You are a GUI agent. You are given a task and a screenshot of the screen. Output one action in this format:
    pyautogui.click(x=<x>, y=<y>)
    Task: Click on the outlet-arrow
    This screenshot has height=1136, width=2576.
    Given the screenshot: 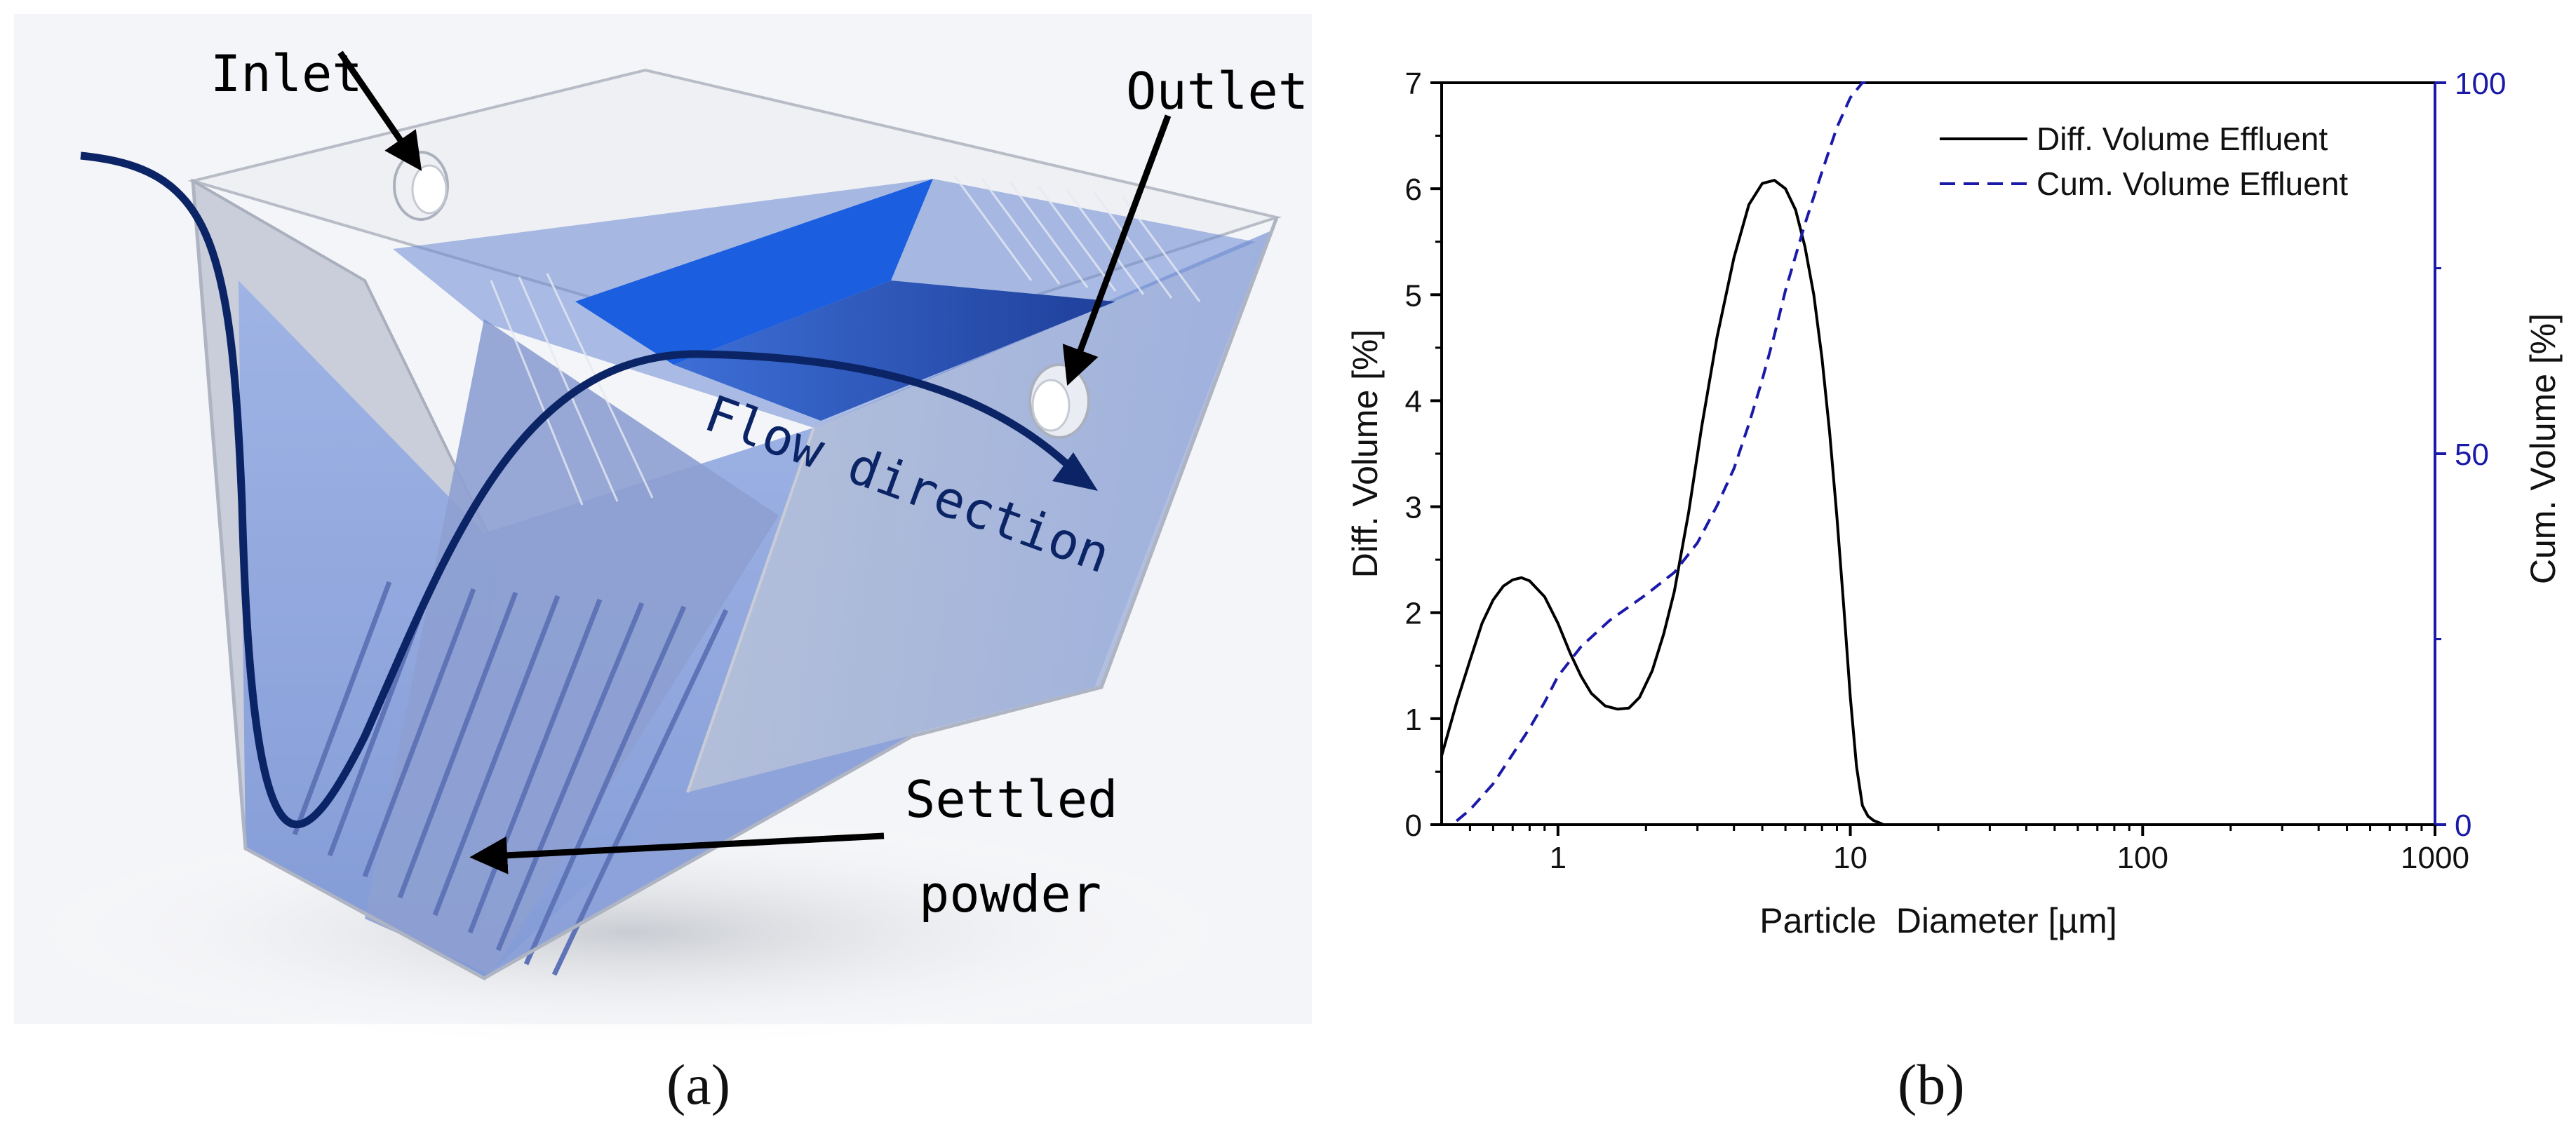 What is the action you would take?
    pyautogui.click(x=1117, y=250)
    